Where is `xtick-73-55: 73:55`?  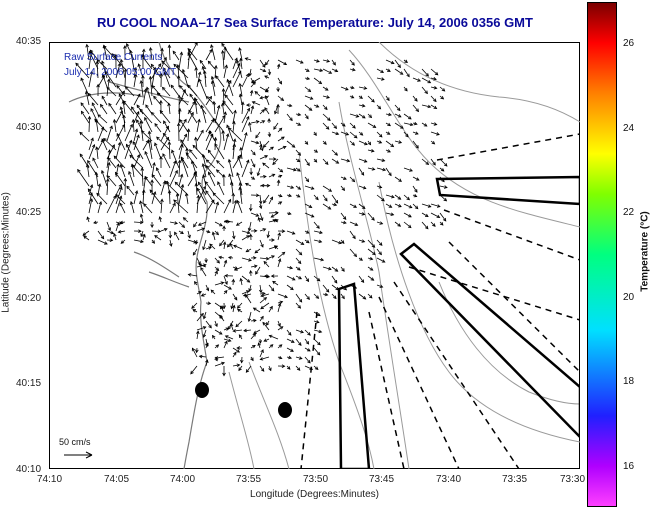
xtick-73-55: 73:55 is located at coordinates (248, 479).